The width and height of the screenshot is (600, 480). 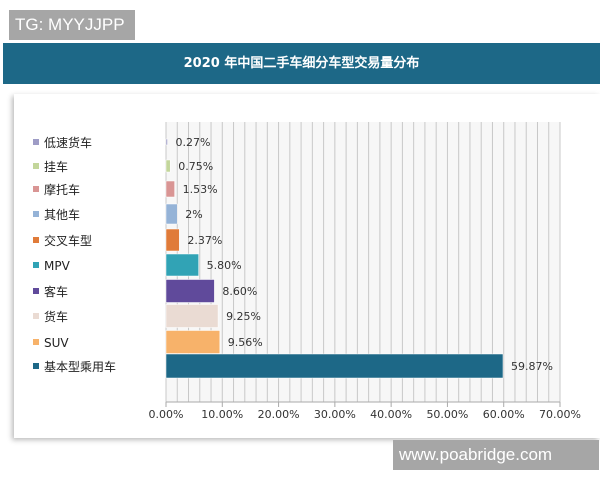 I want to click on x-tick-label: 10.00%, so click(x=222, y=414).